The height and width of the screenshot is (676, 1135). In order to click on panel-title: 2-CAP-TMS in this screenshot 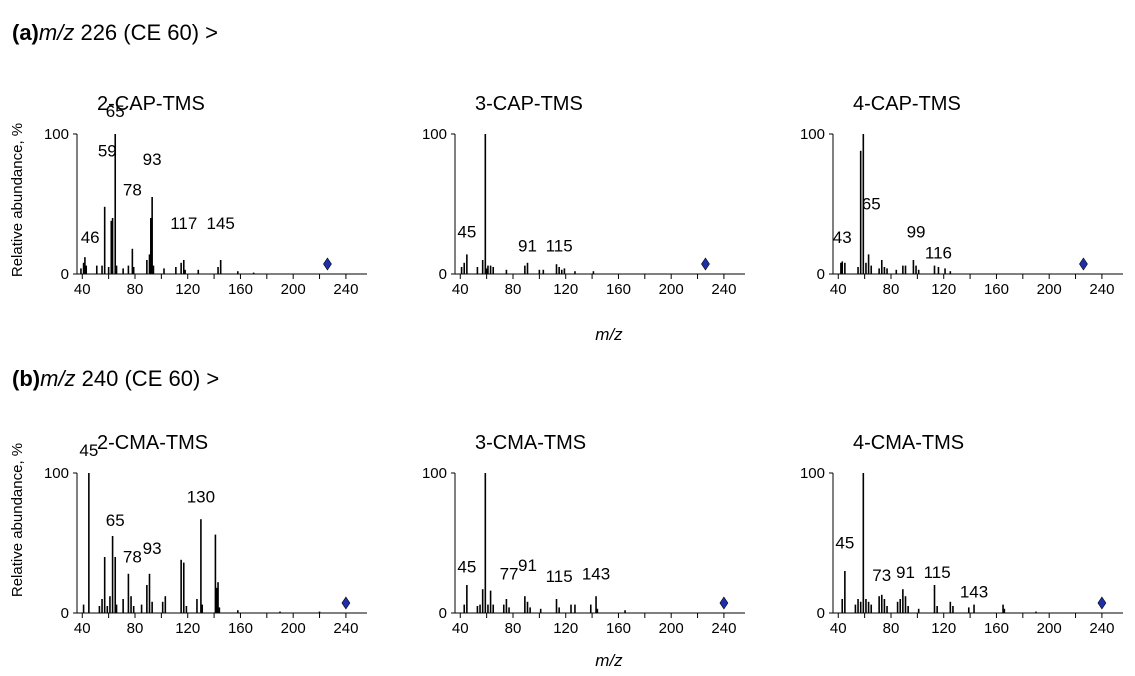, I will do `click(151, 104)`.